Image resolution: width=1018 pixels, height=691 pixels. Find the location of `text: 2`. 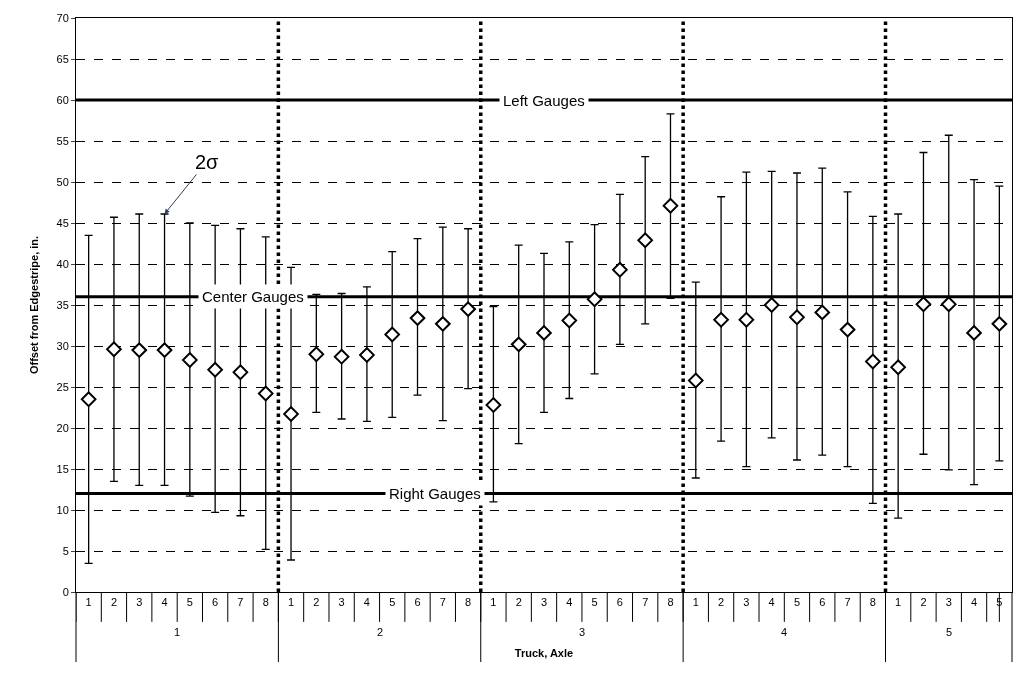

text: 2 is located at coordinates (380, 632).